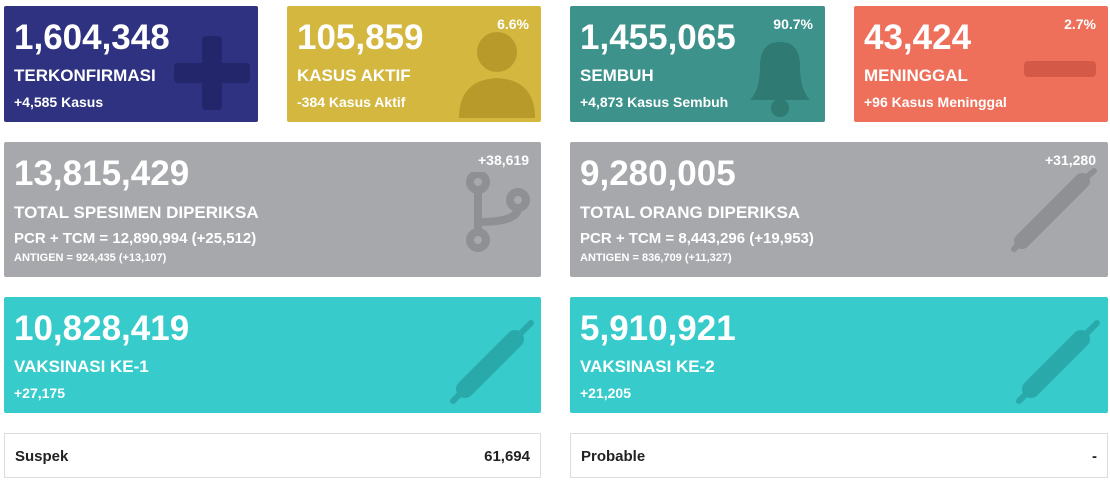 Image resolution: width=1110 pixels, height=485 pixels. I want to click on value: 9,280,005, so click(658, 173).